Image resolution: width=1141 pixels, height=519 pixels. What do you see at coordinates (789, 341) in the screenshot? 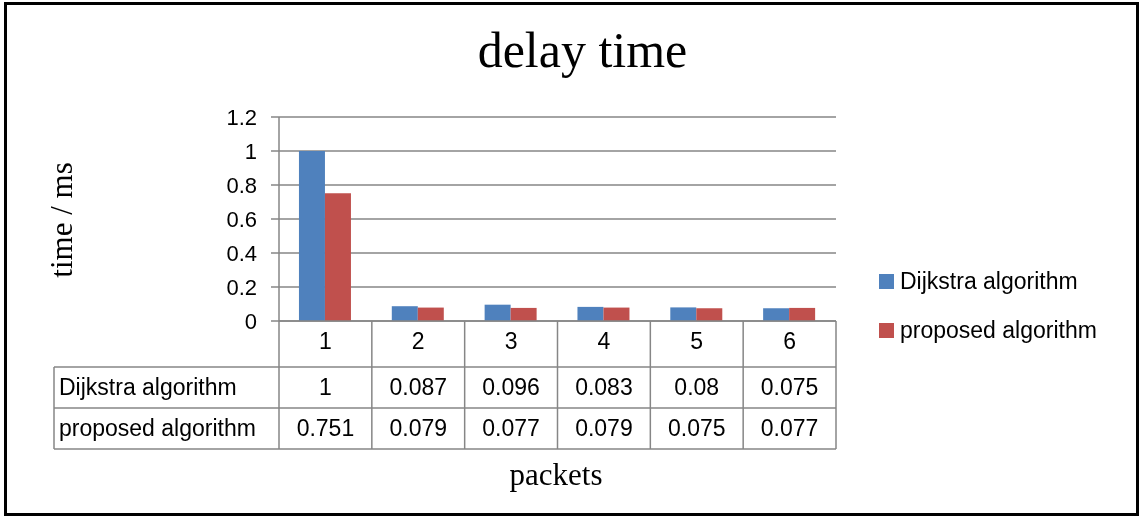
I see `x-tick-label: 6` at bounding box center [789, 341].